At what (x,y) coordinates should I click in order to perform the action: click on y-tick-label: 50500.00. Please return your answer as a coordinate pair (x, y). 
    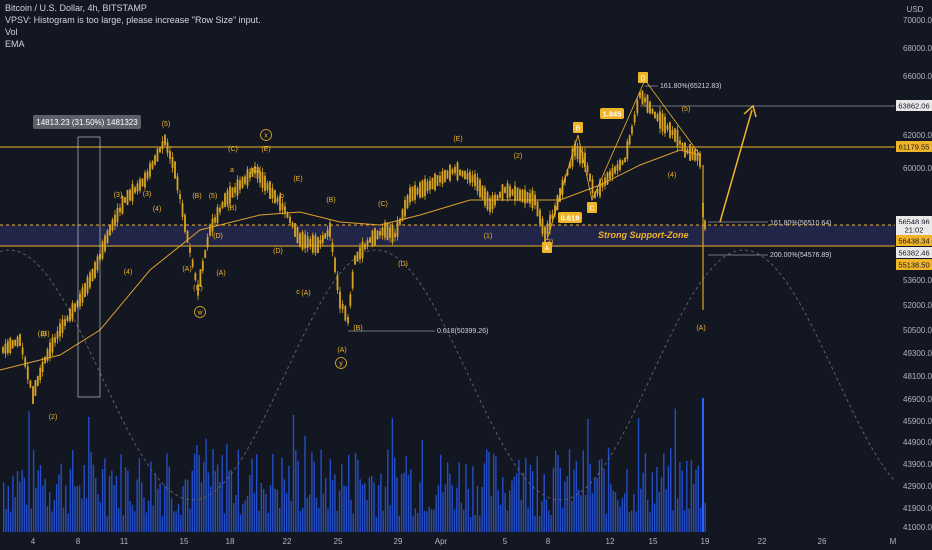
    Looking at the image, I should click on (917, 330).